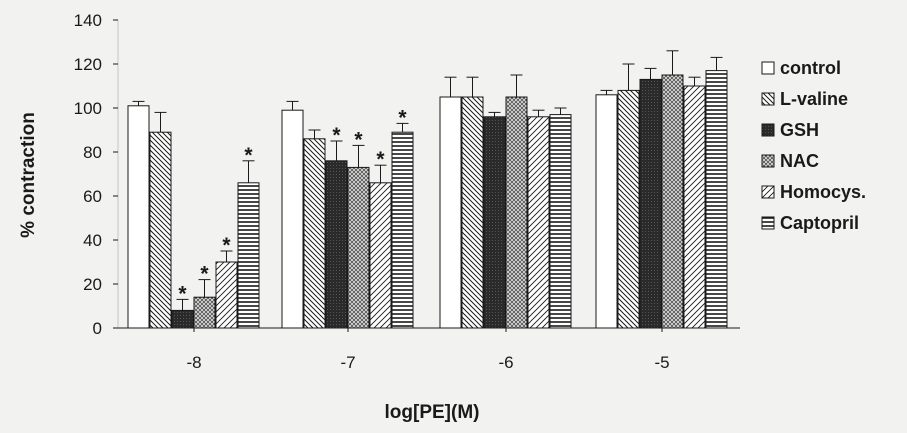 This screenshot has height=433, width=907. I want to click on y-tick-label: 0, so click(97, 328).